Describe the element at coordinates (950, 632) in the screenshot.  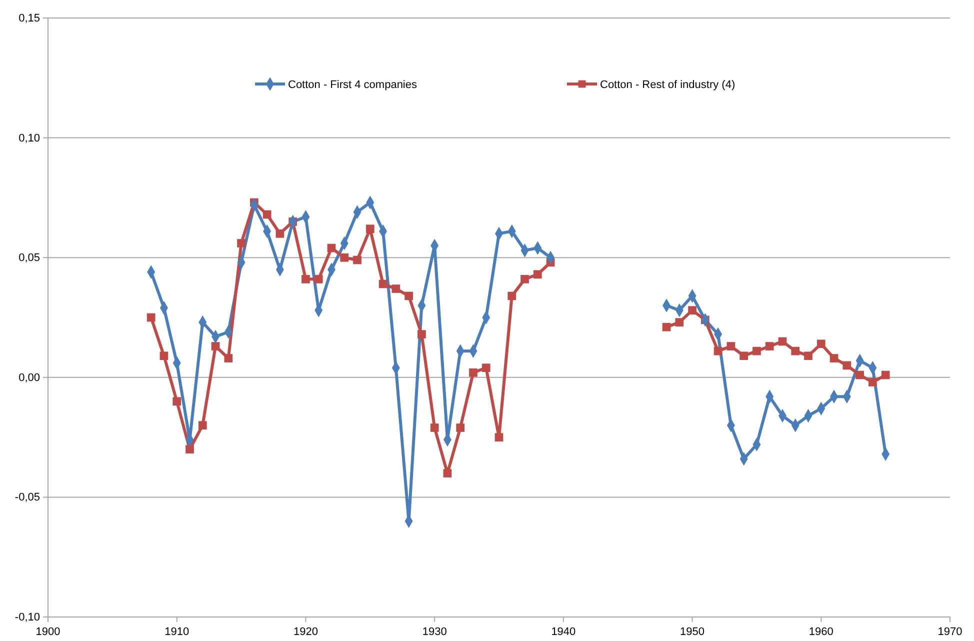
I see `x-tick-label: 1970` at that location.